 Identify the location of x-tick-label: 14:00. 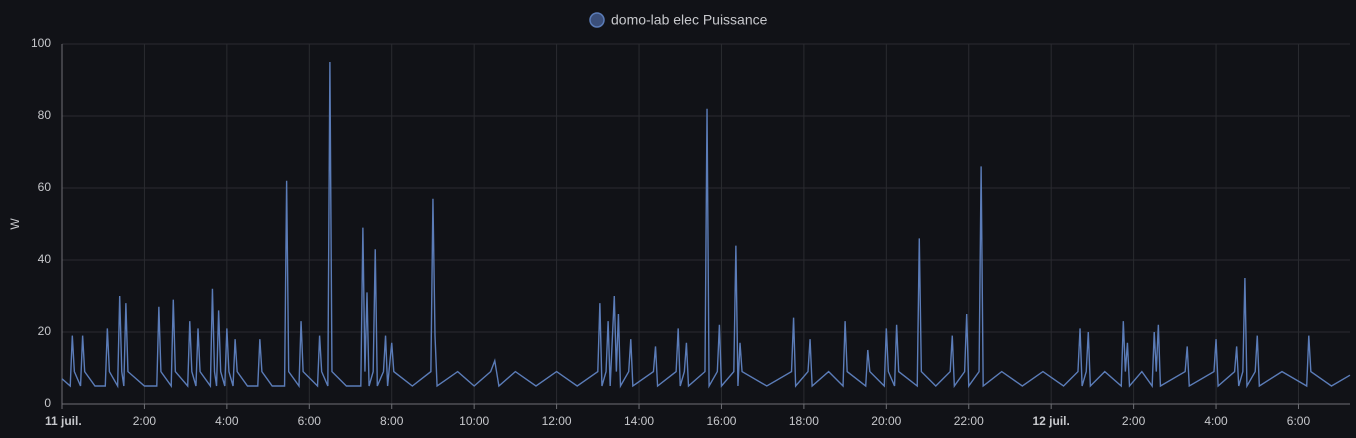
(639, 421).